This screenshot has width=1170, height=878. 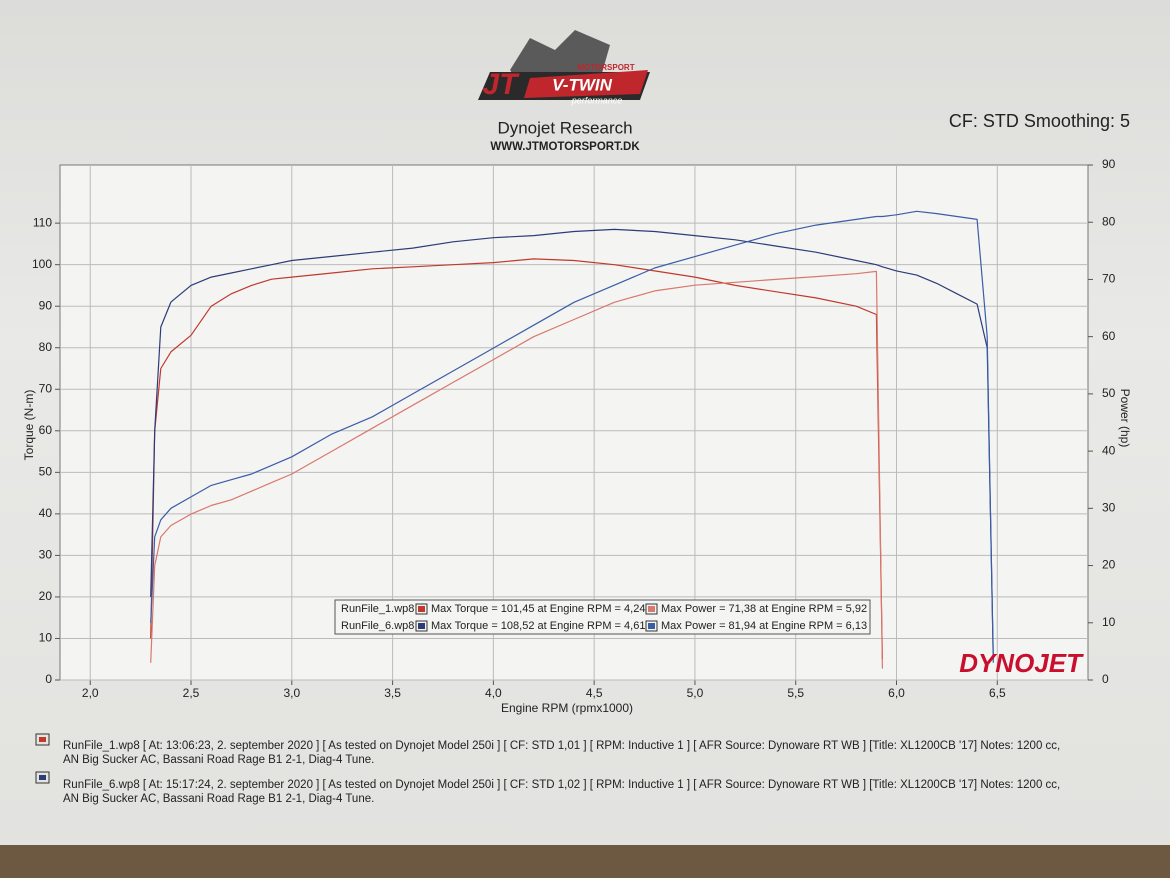 What do you see at coordinates (46, 388) in the screenshot?
I see `y-tick-label: 70` at bounding box center [46, 388].